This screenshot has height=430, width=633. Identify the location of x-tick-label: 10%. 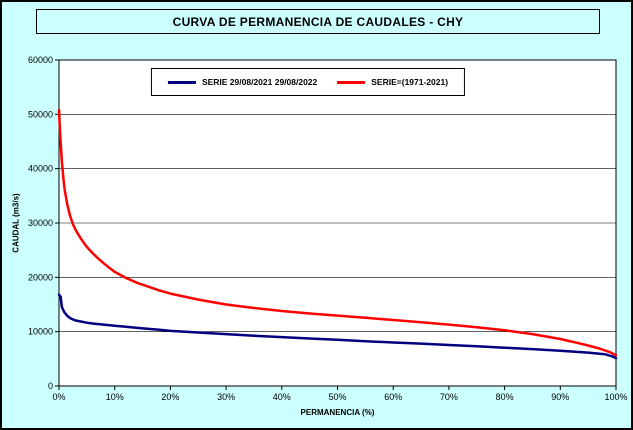
(115, 397).